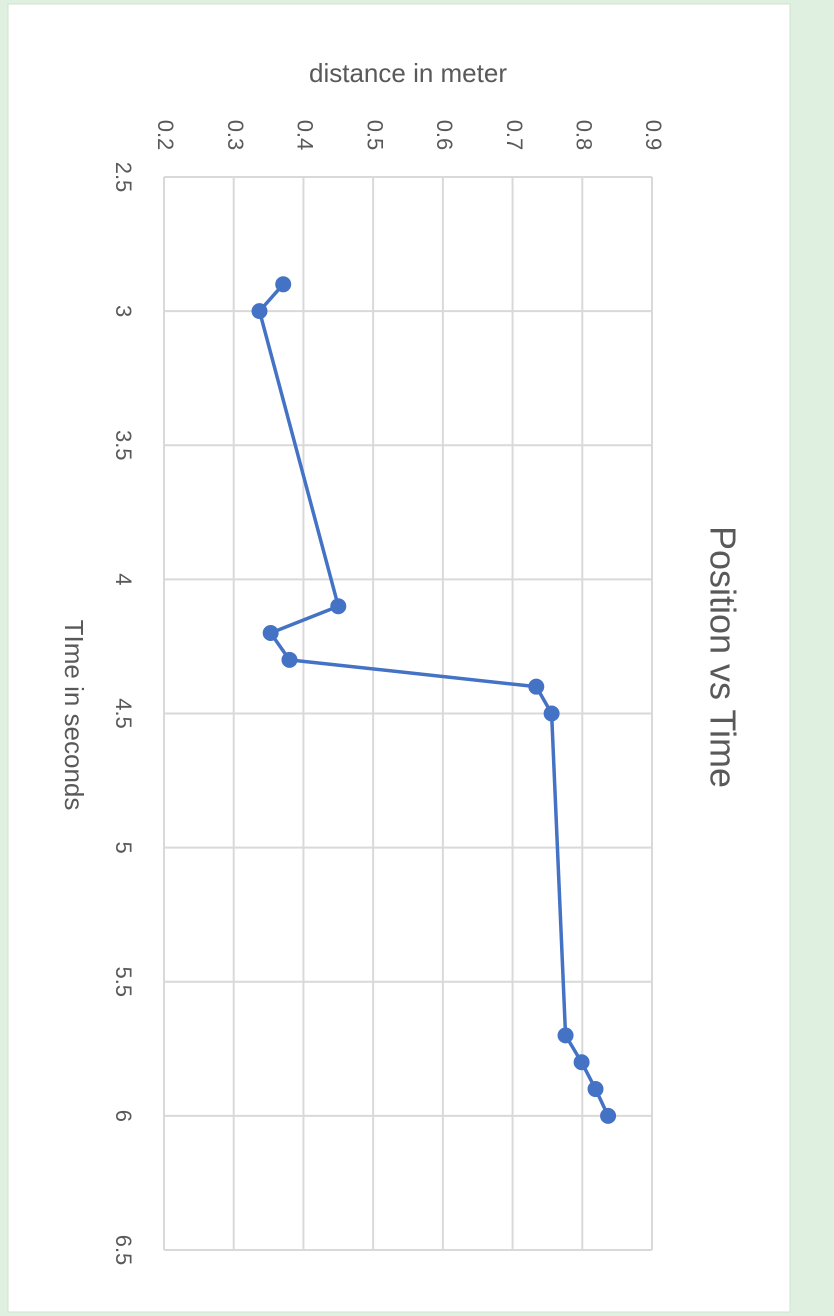 The image size is (834, 1316). Describe the element at coordinates (123, 445) in the screenshot. I see `x-tick-label: 3.5` at that location.